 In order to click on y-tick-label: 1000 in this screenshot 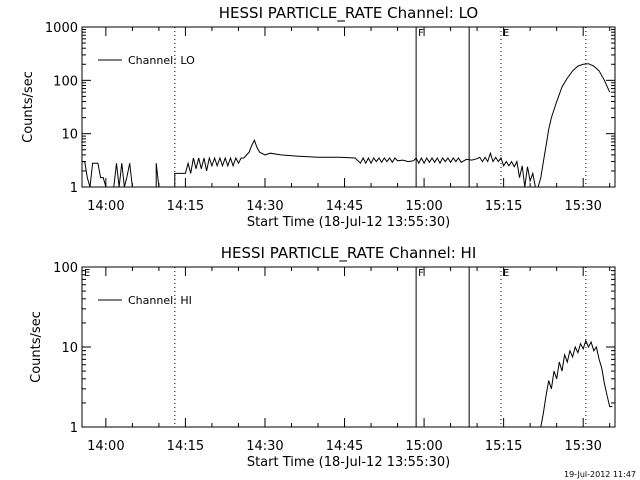, I will do `click(61, 28)`.